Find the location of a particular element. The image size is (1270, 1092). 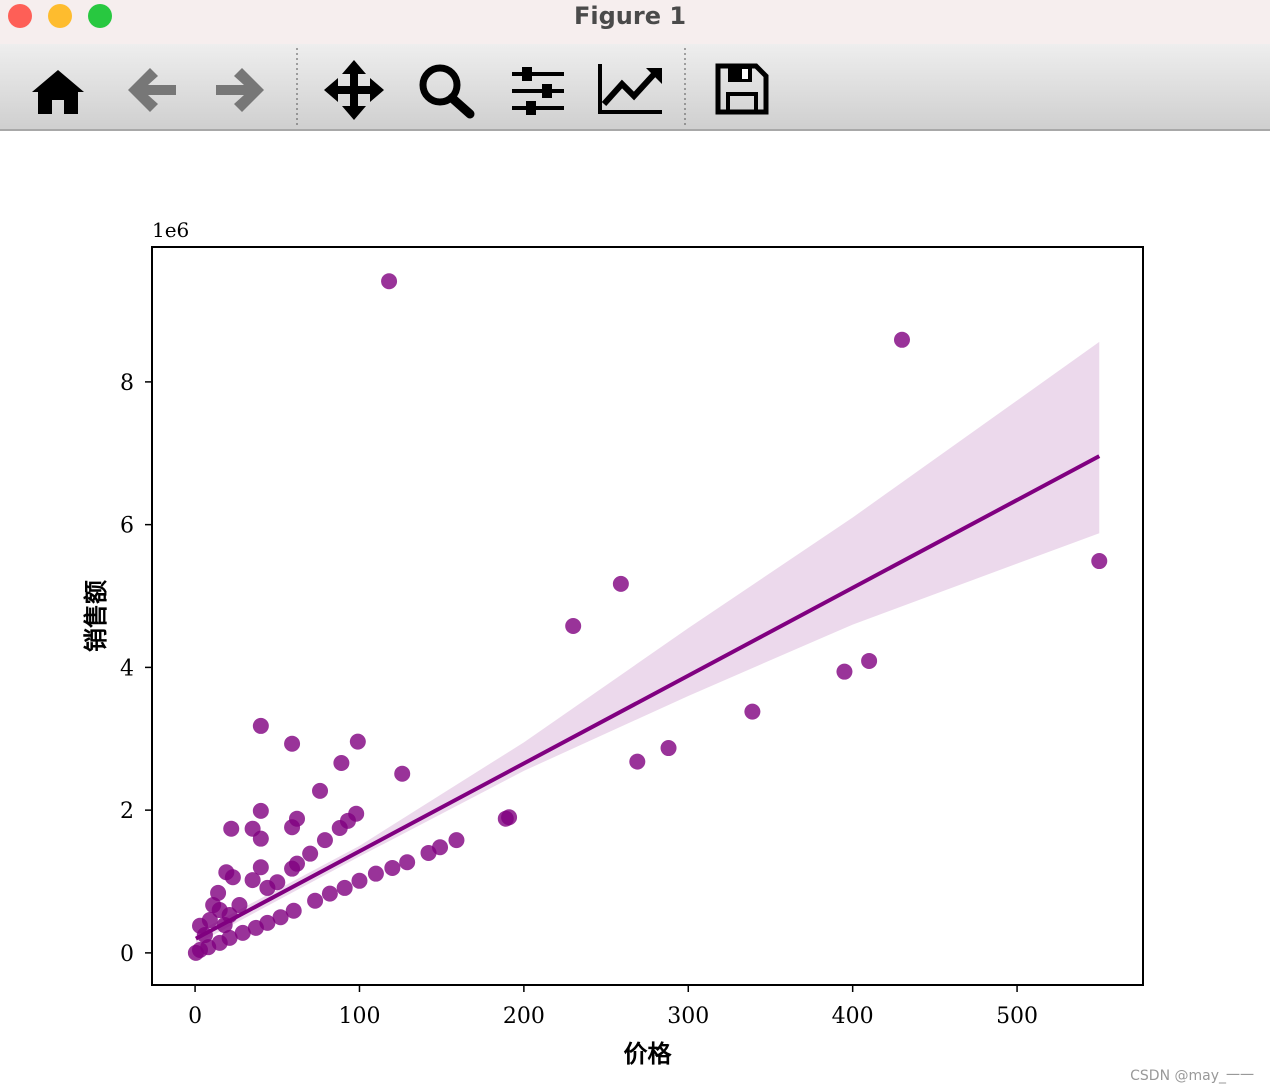

y-tick-label: 4 is located at coordinates (127, 668).